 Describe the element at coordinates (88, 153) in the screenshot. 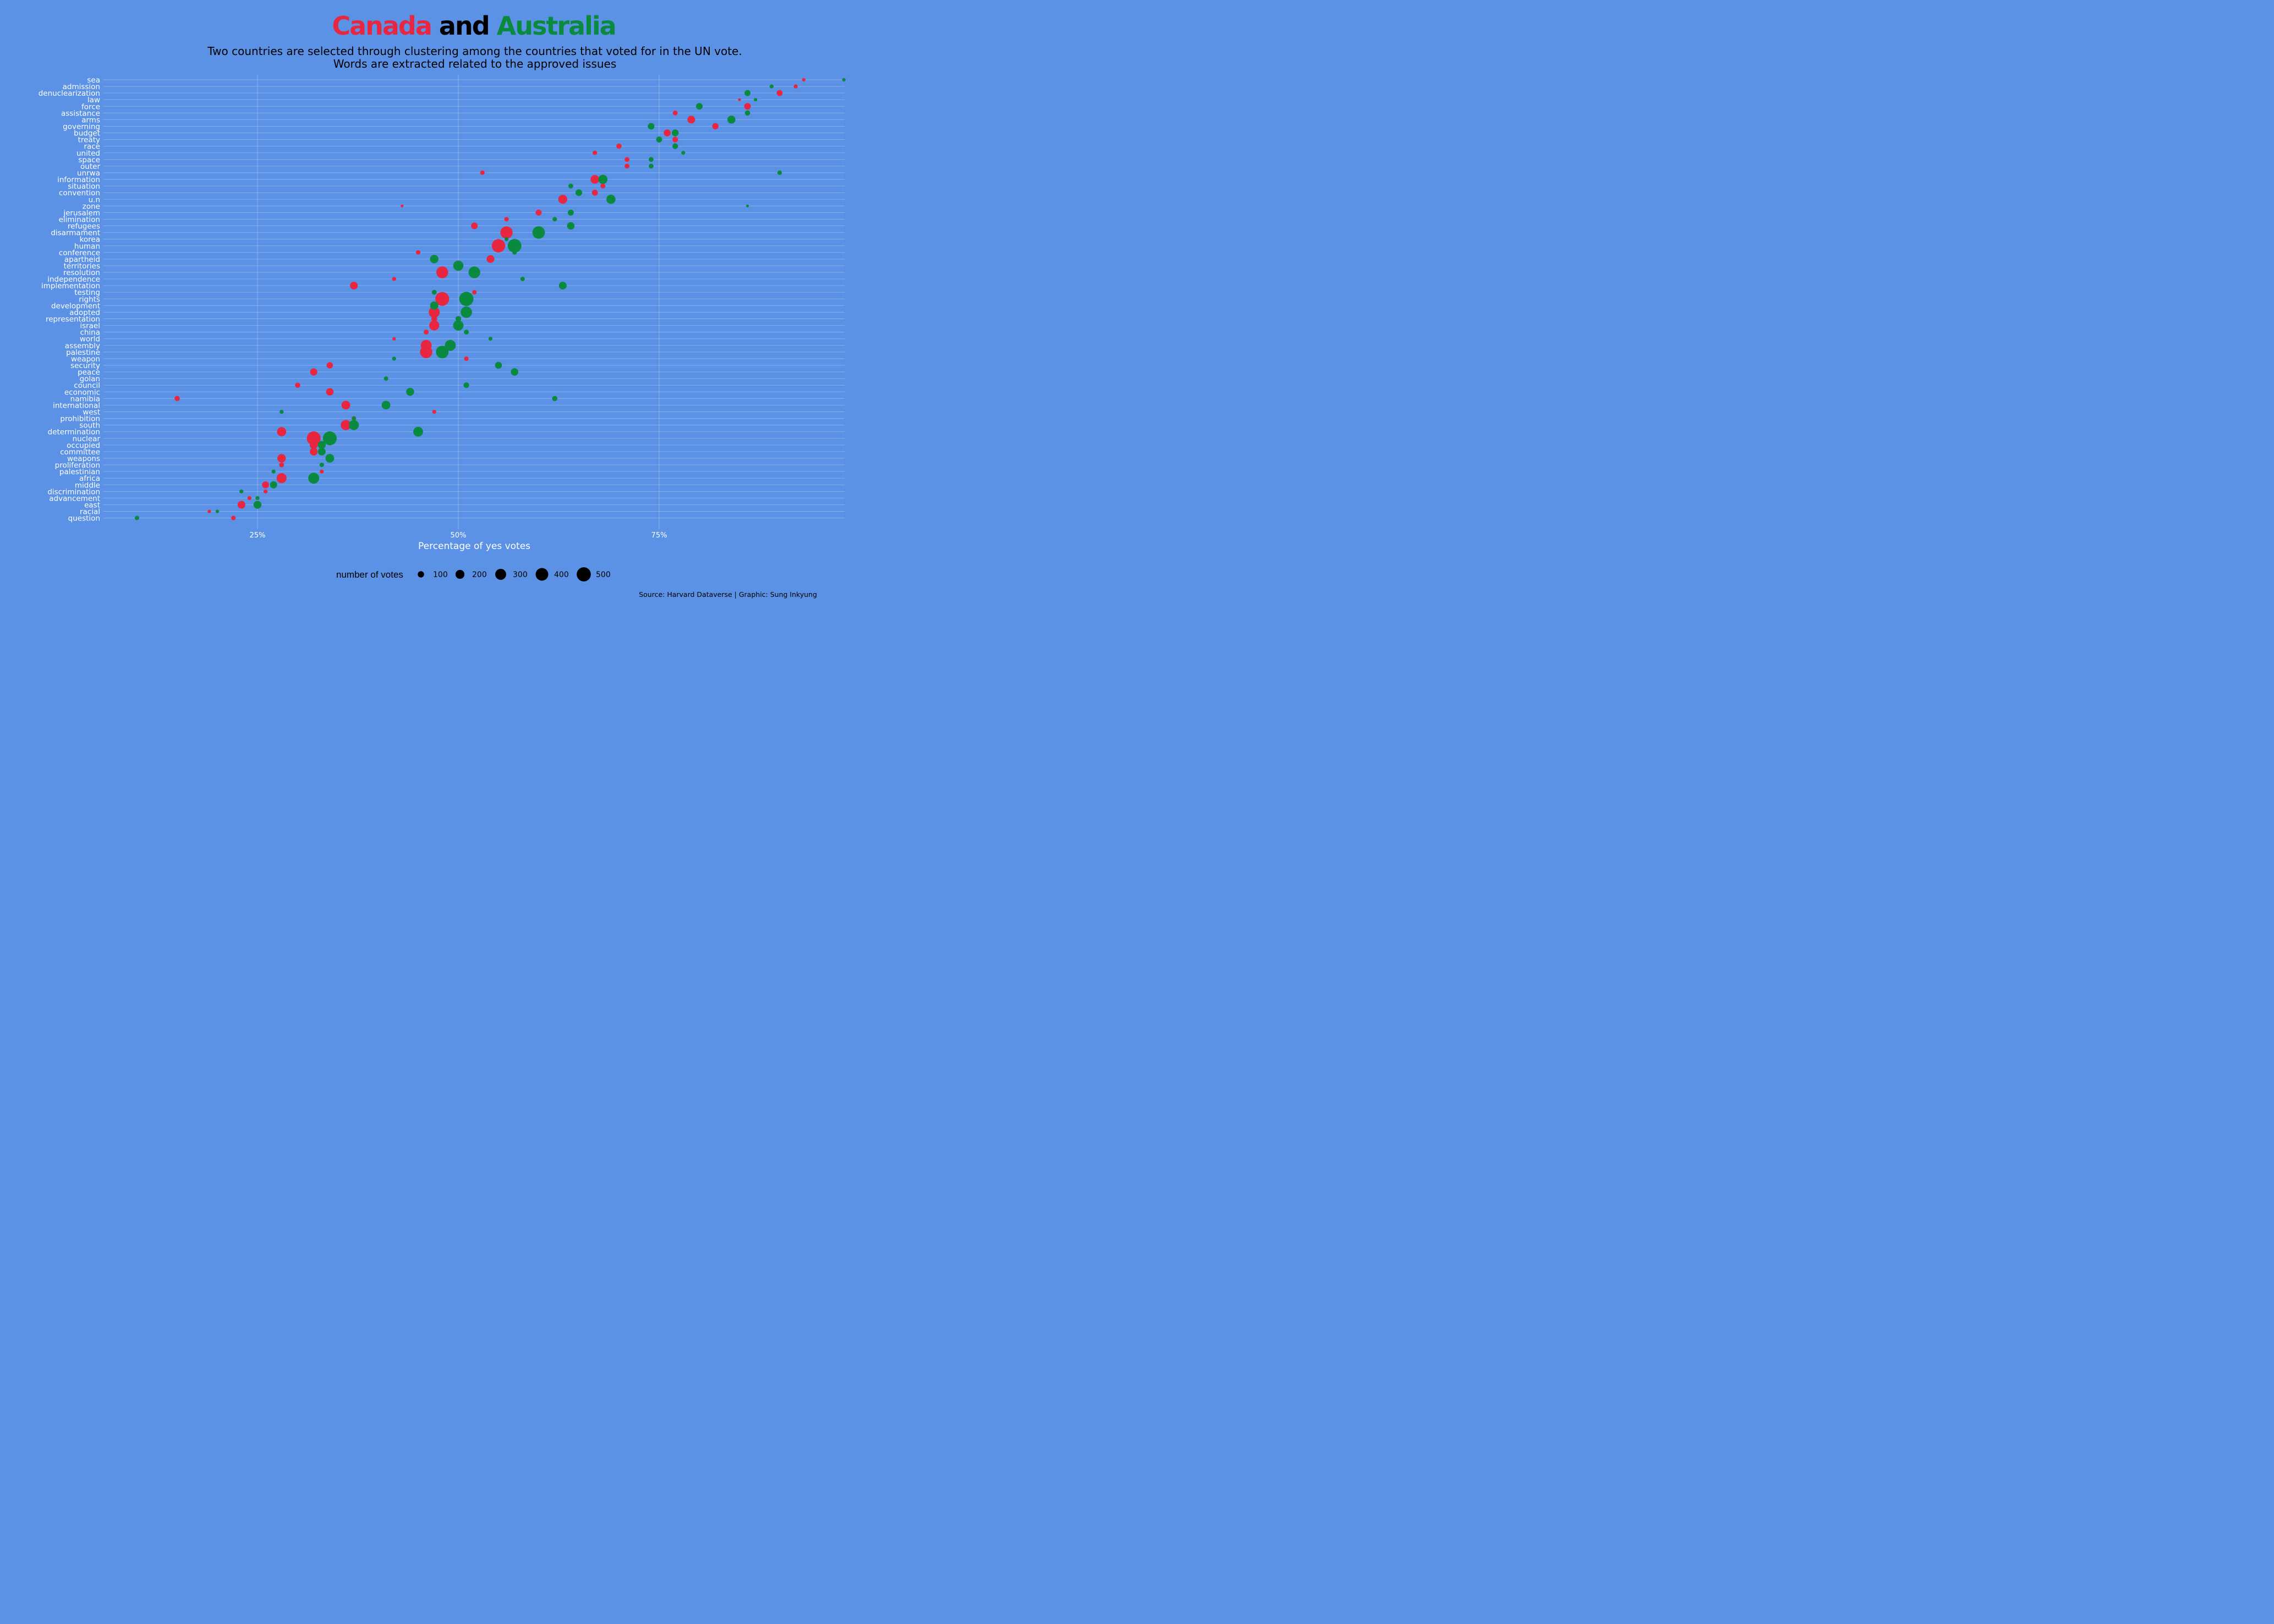

I see `y-tick-label: united` at that location.